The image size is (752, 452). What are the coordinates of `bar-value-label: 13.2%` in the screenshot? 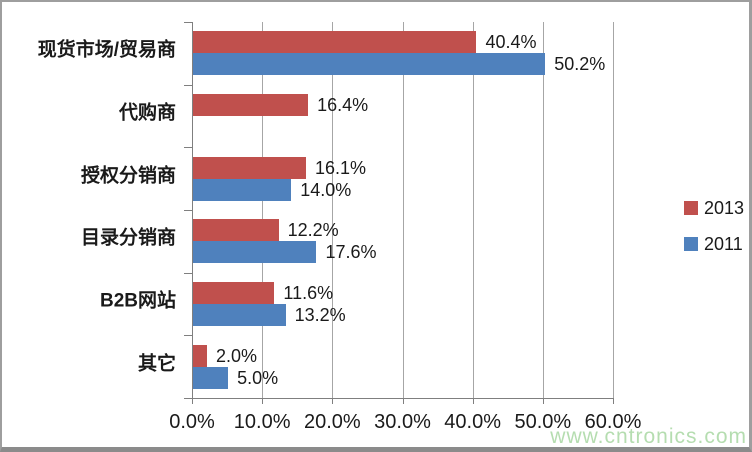 It's located at (320, 315).